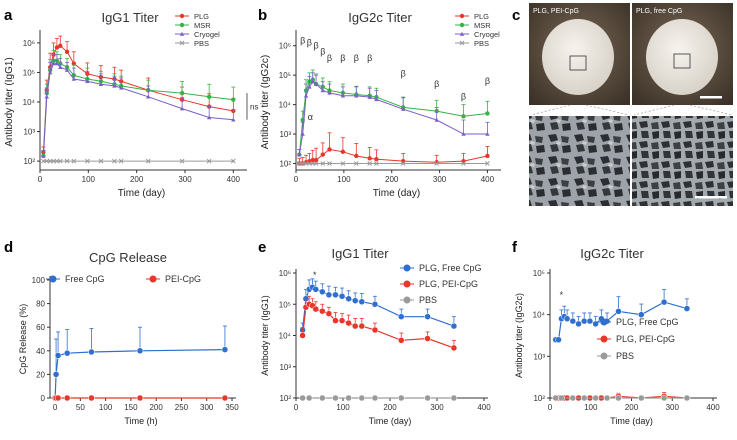 This screenshot has height=440, width=737. What do you see at coordinates (254, 107) in the screenshot?
I see `ns-annotation: ns` at bounding box center [254, 107].